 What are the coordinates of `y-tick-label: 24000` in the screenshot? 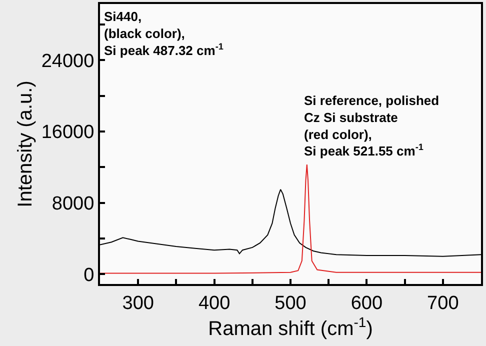 It's located at (67, 61).